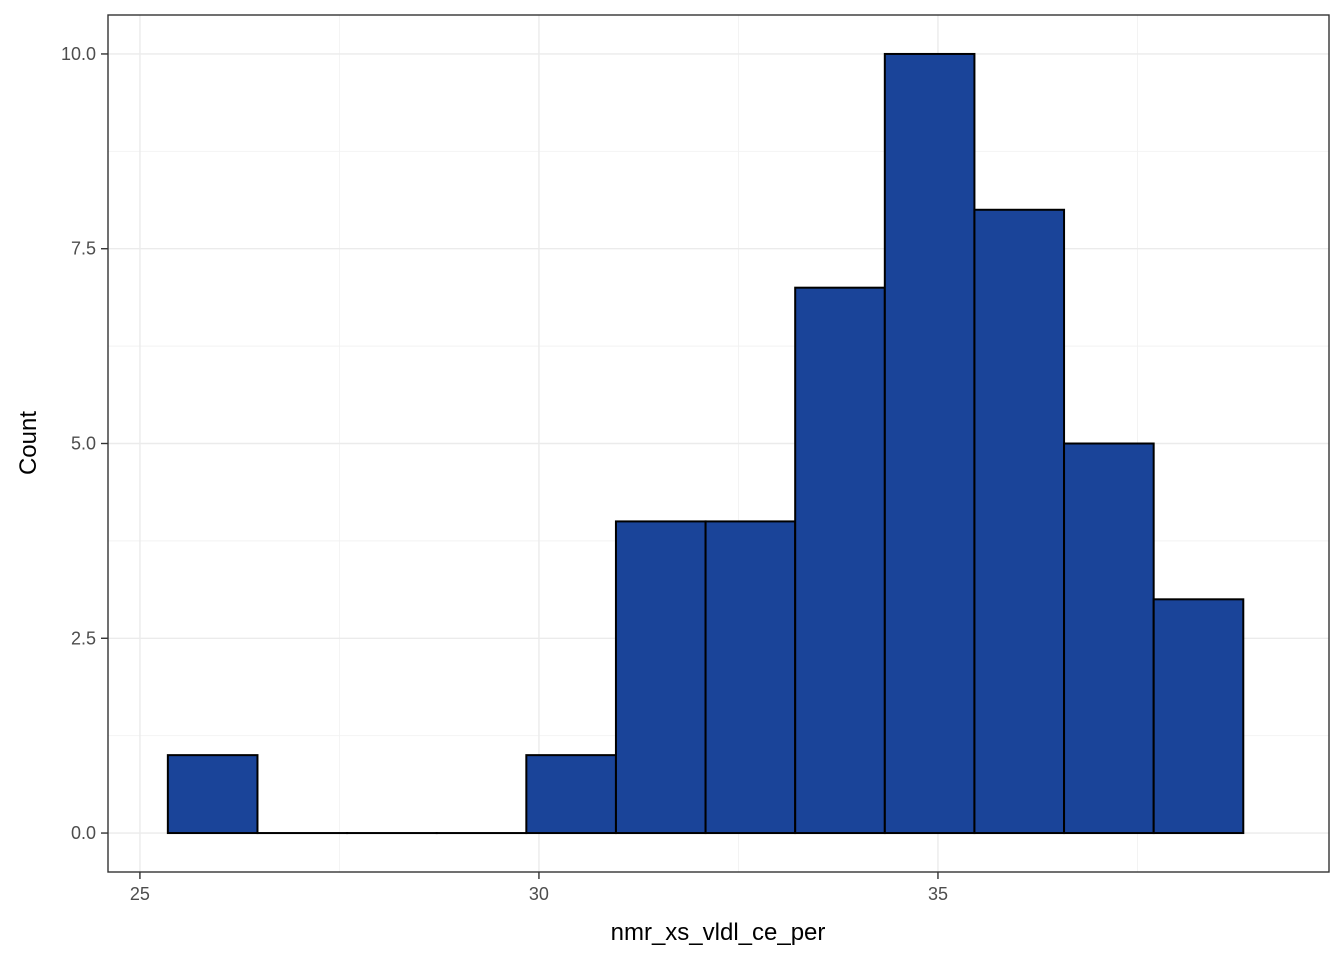  What do you see at coordinates (938, 894) in the screenshot?
I see `x-tick-label: 35` at bounding box center [938, 894].